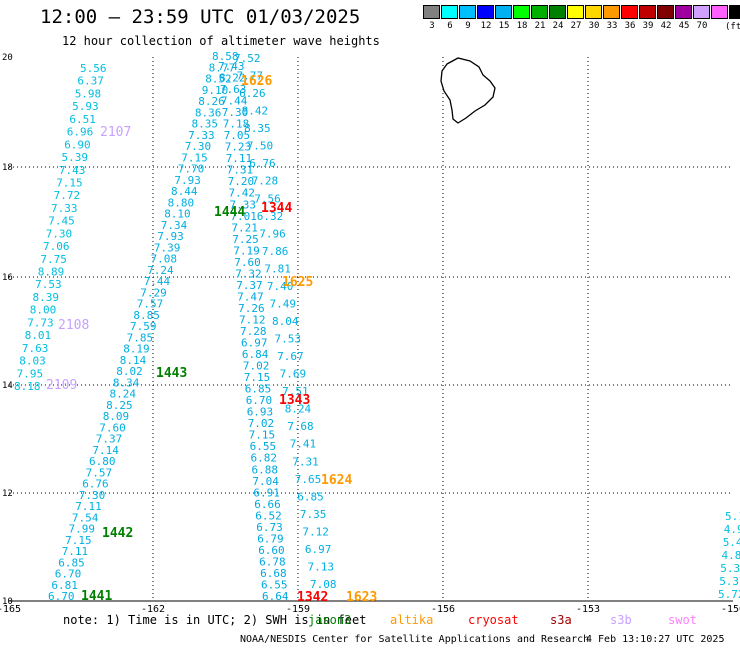  Describe the element at coordinates (93, 68) in the screenshot. I see `wave-height-value: 5.56` at that location.